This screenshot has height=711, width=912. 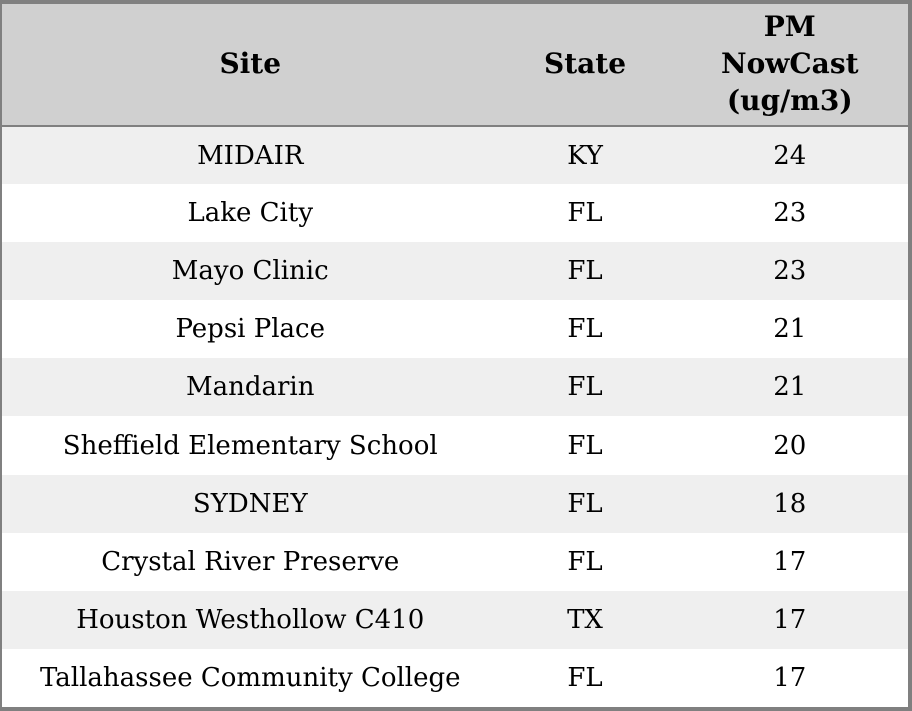 I want to click on header-cell-state: State, so click(x=585, y=65).